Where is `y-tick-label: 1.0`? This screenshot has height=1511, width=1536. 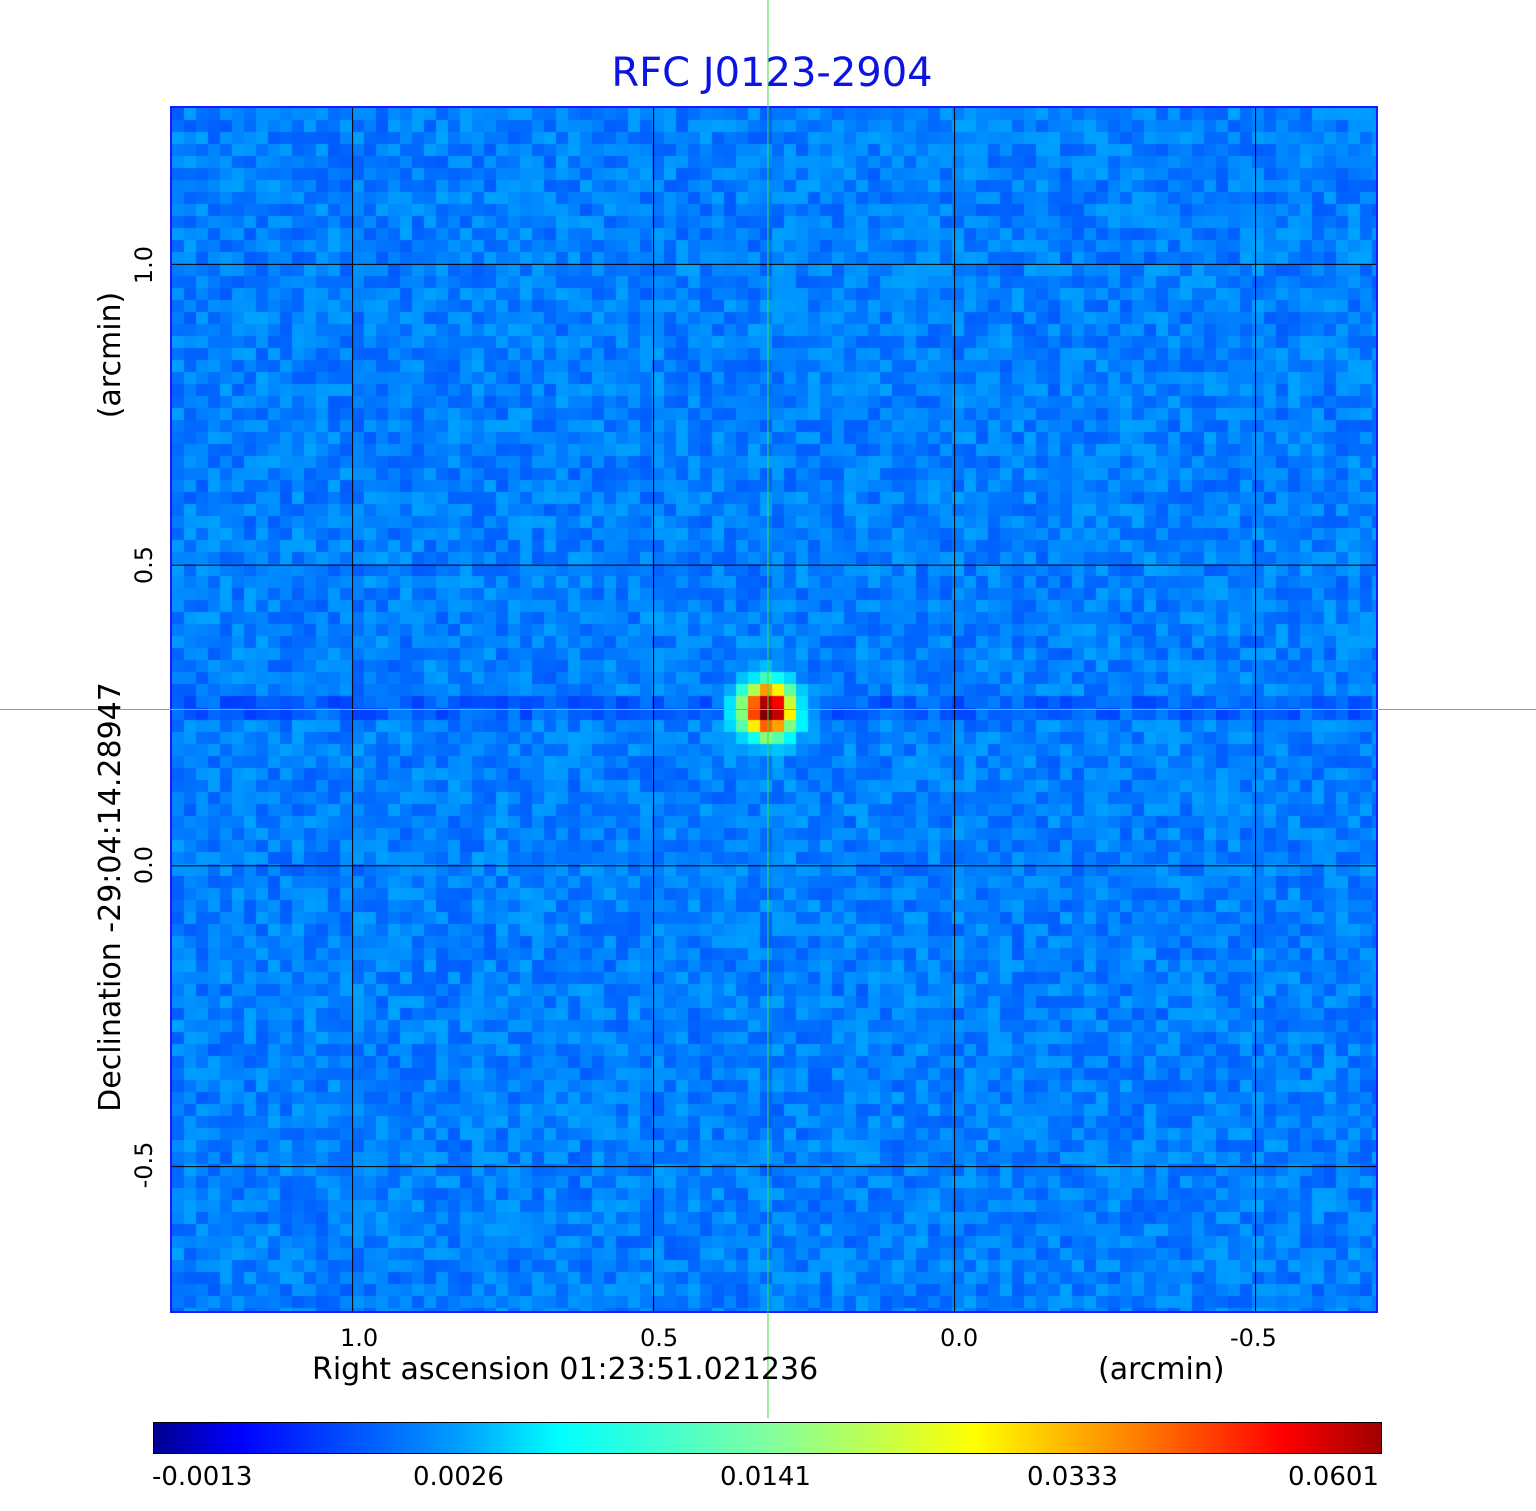 y-tick-label: 1.0 is located at coordinates (144, 265).